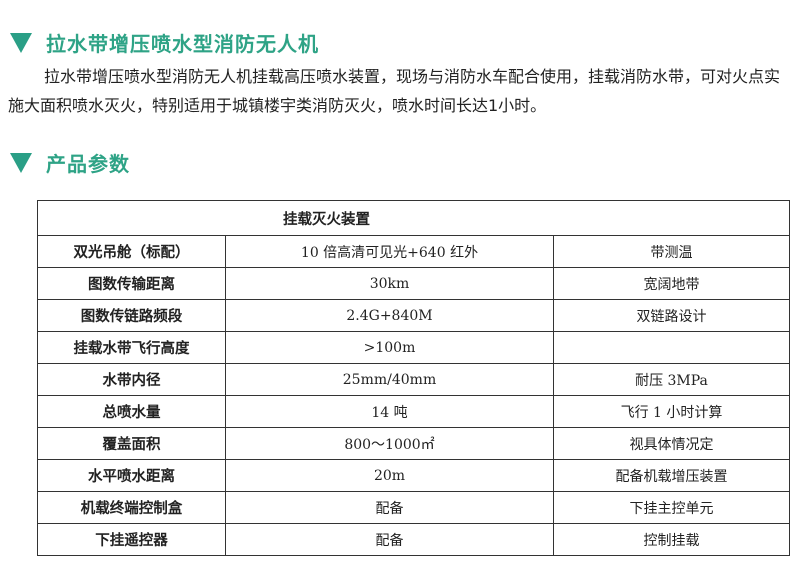  I want to click on param-value: >100m, so click(389, 347).